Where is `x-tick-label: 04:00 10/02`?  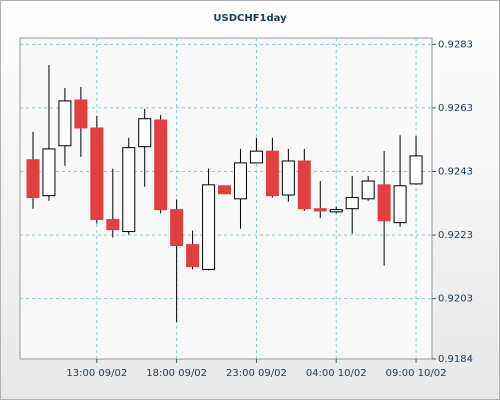 x-tick-label: 04:00 10/02 is located at coordinates (336, 373).